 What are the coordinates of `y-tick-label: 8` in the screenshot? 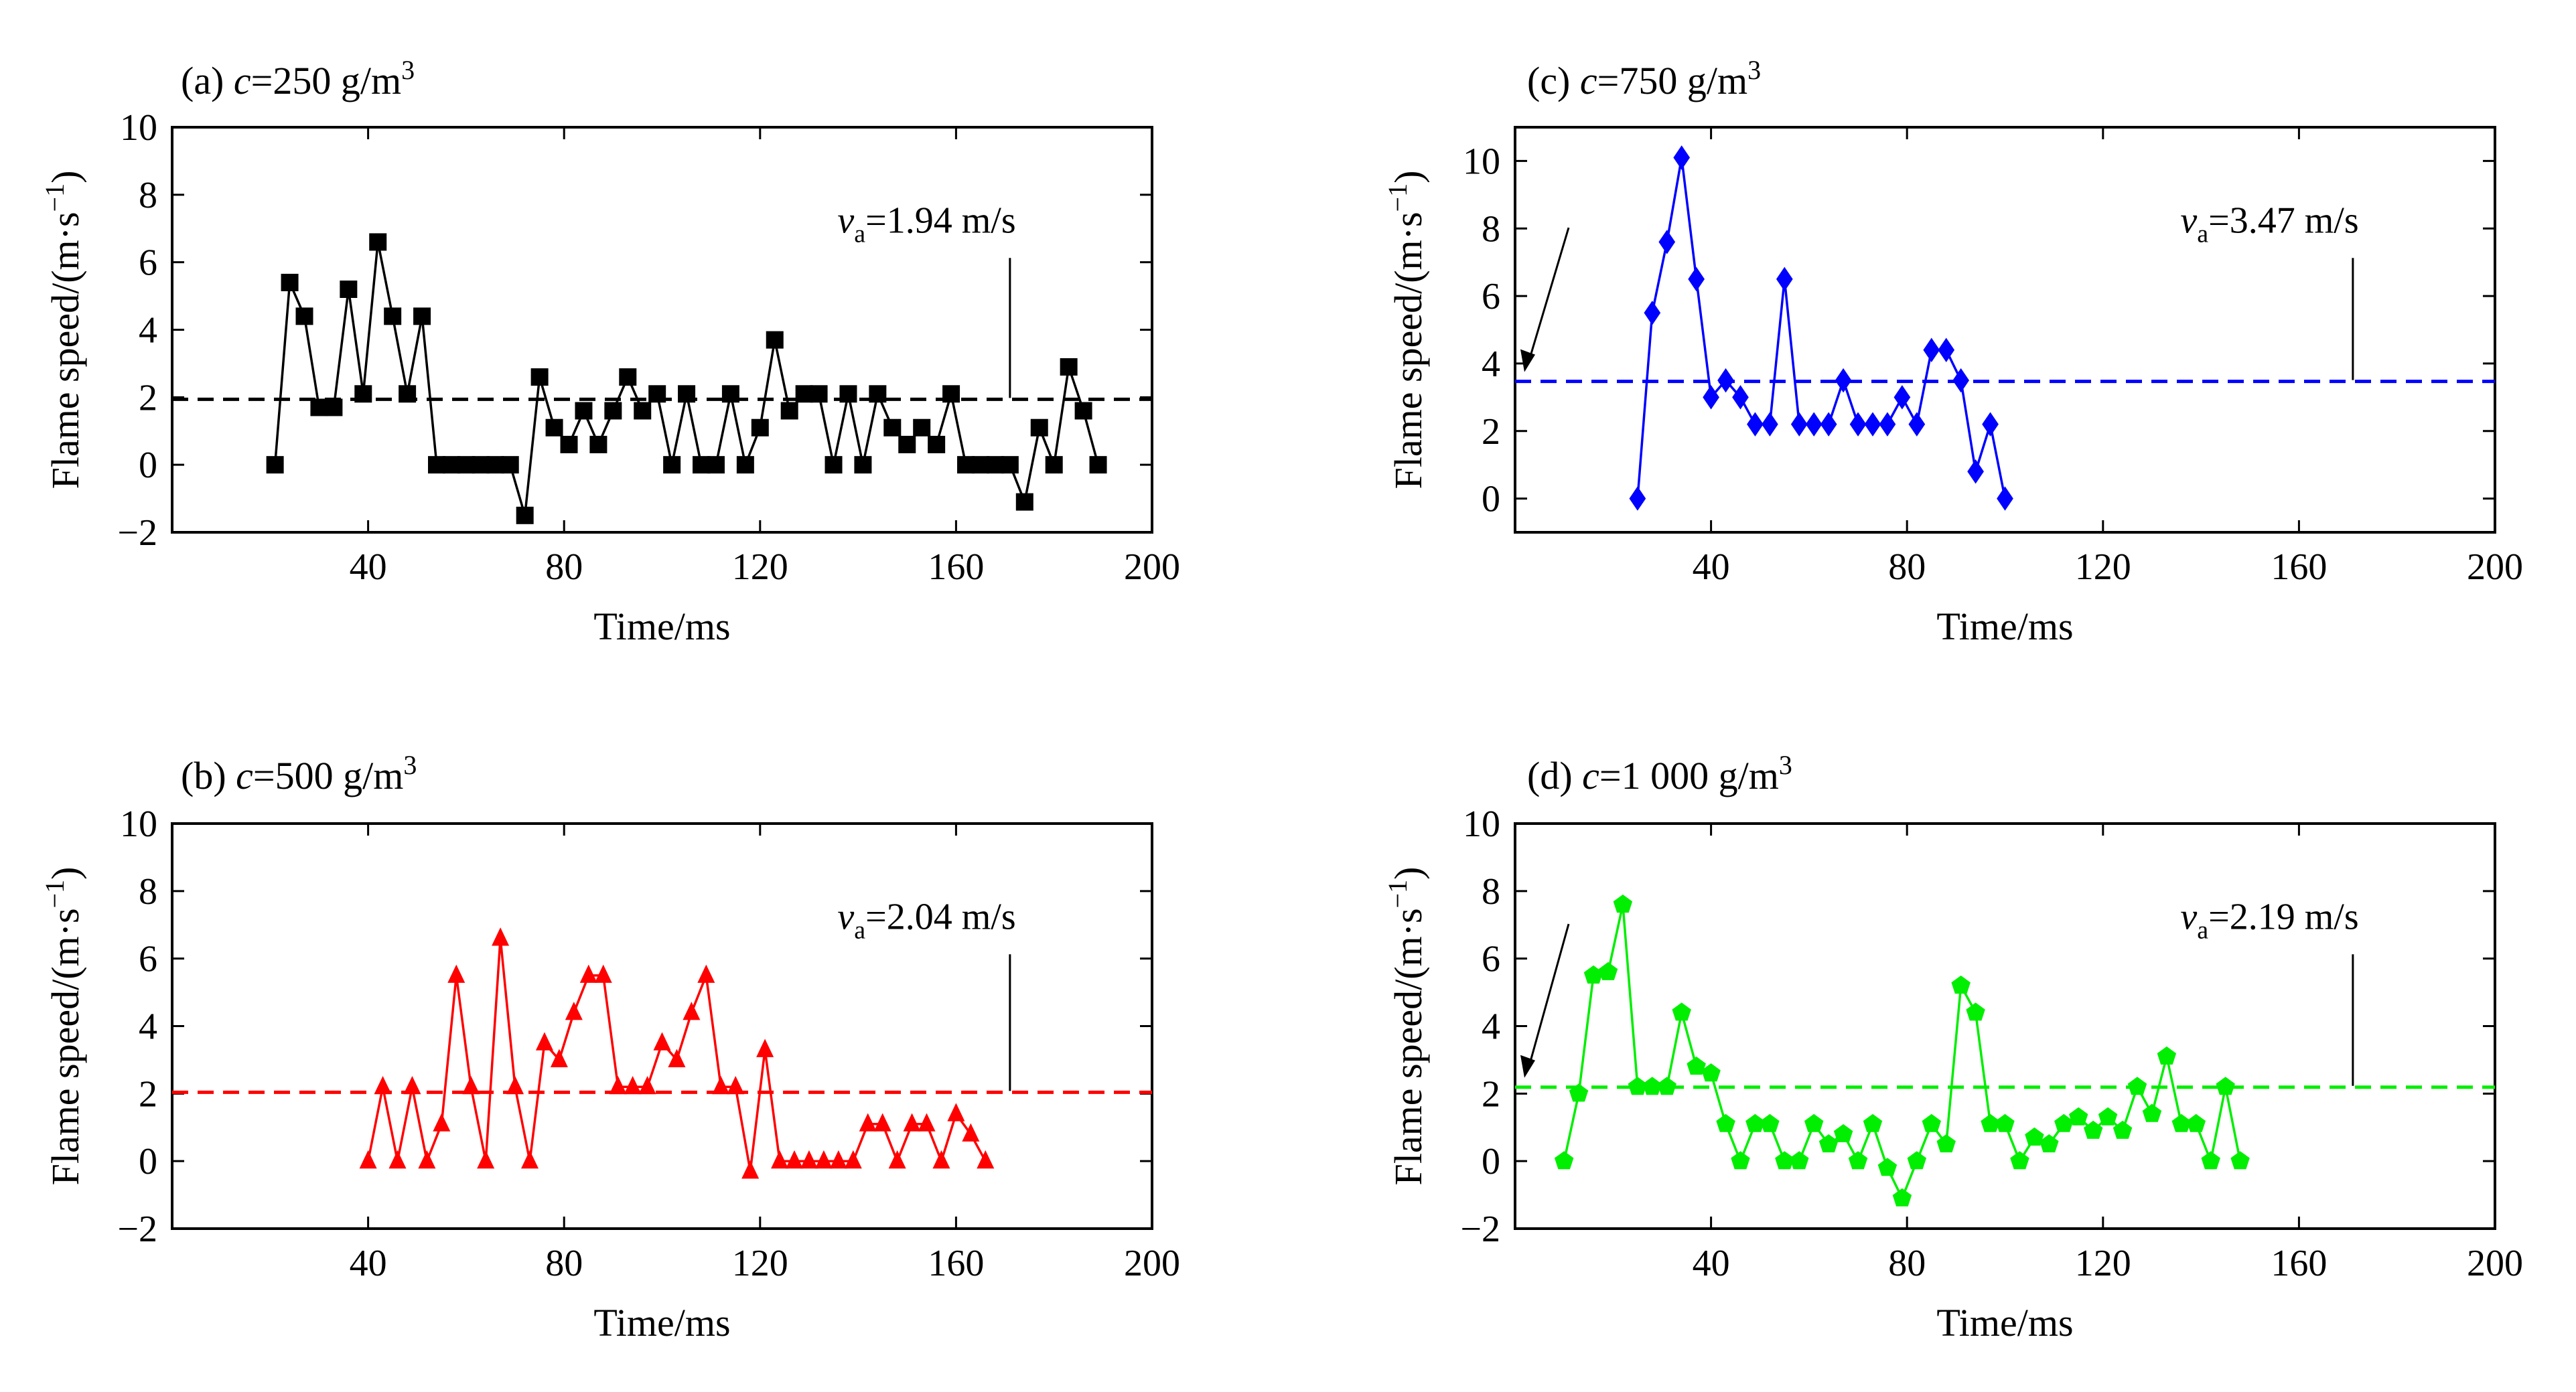 It's located at (1491, 229).